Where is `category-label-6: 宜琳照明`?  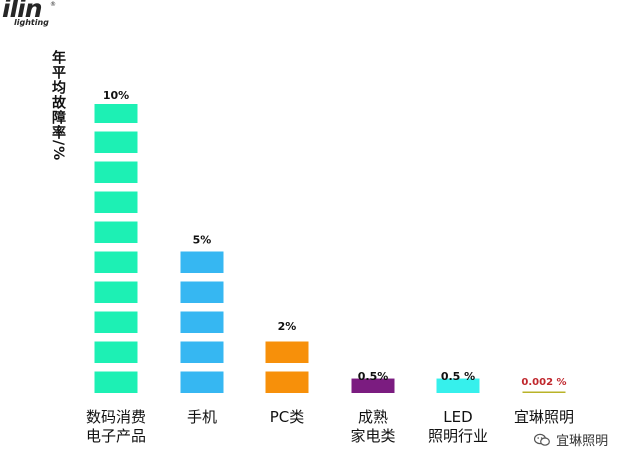 category-label-6: 宜琳照明 is located at coordinates (544, 417).